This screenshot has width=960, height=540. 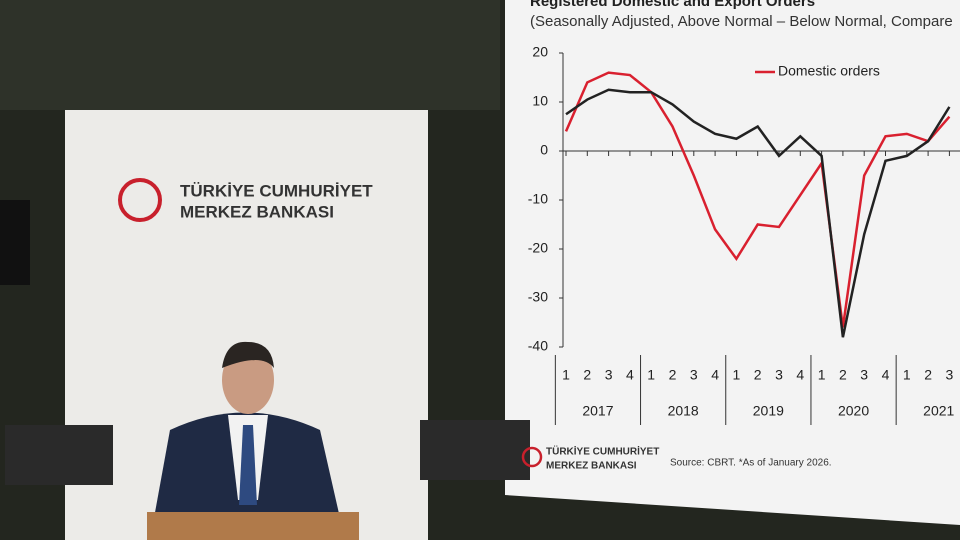 What do you see at coordinates (538, 248) in the screenshot?
I see `y-tick-label: -20` at bounding box center [538, 248].